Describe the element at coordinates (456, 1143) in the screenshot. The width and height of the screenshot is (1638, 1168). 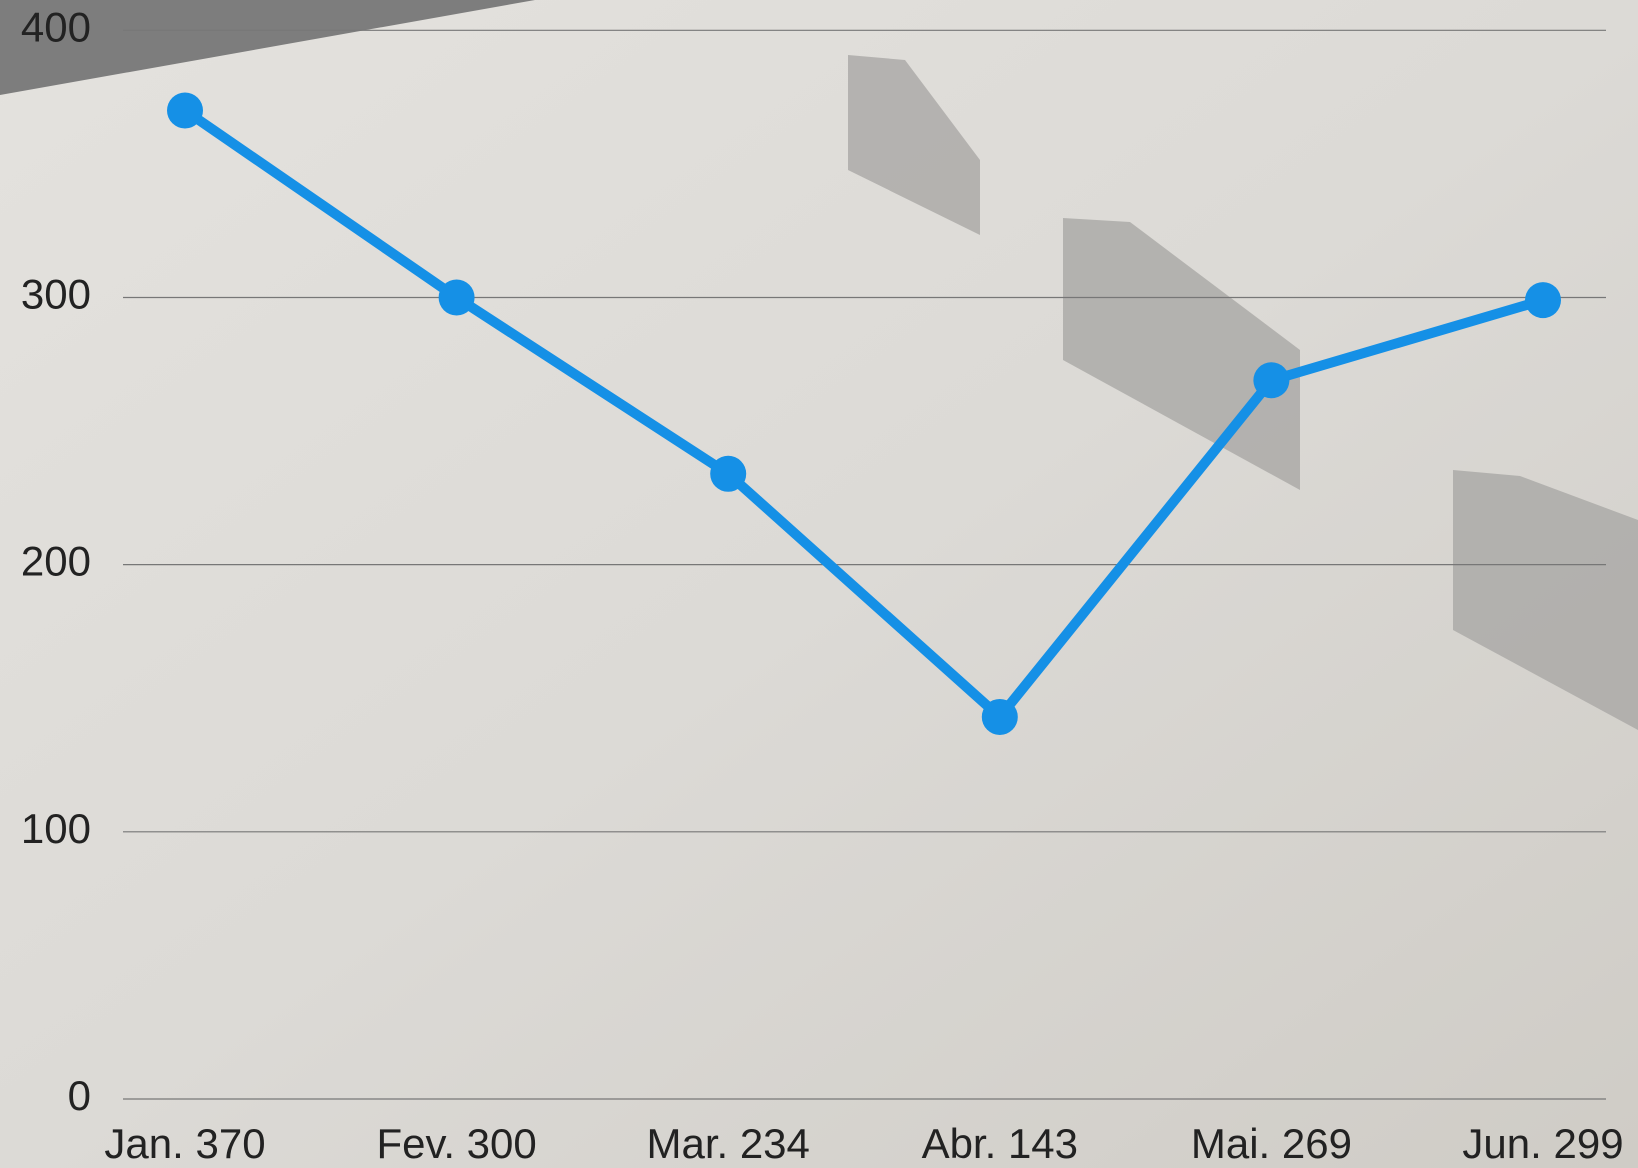
I see `x-tick-label: Fev. 300` at that location.